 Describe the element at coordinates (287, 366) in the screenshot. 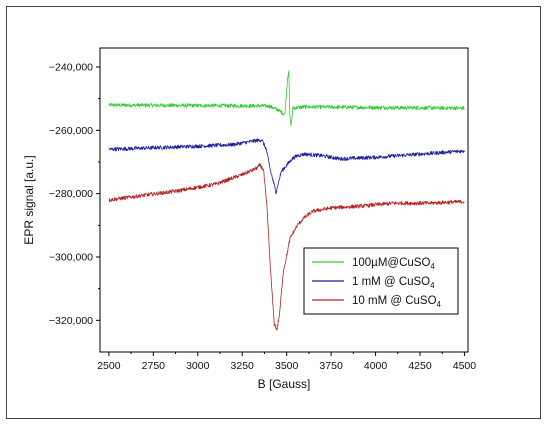

I see `x-tick-label: 3500` at that location.